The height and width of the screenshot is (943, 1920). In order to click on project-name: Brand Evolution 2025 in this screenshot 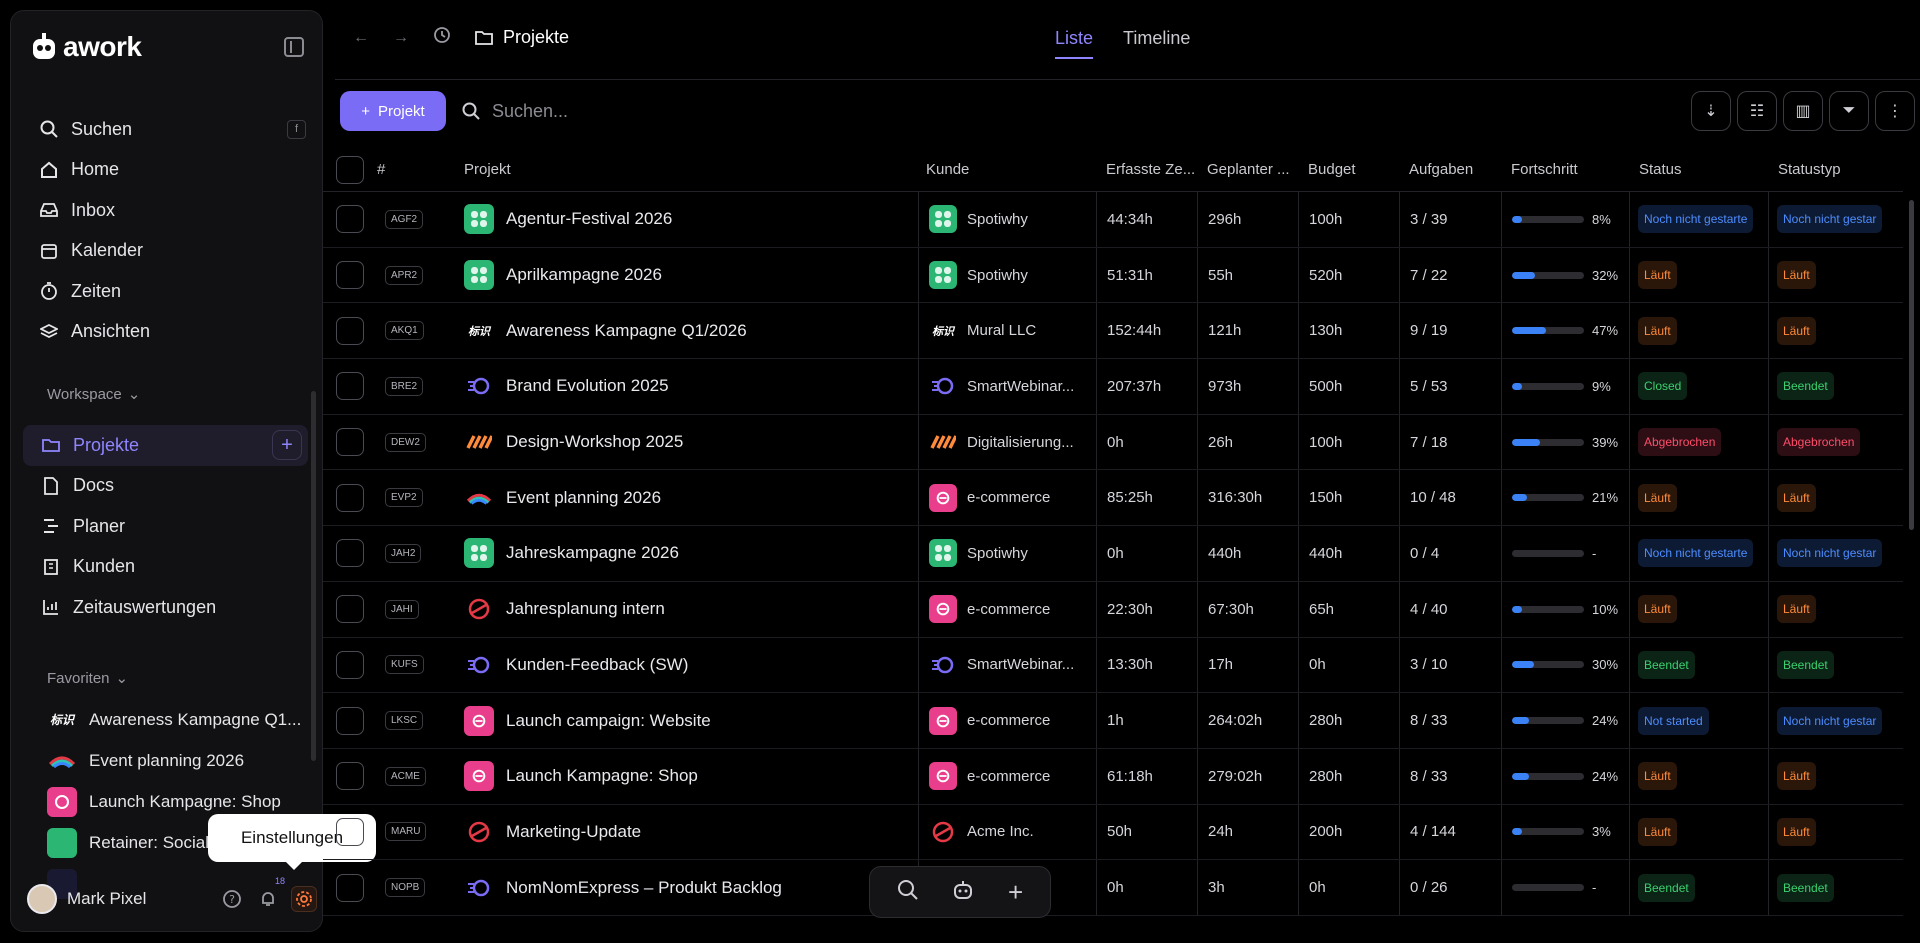, I will do `click(587, 386)`.